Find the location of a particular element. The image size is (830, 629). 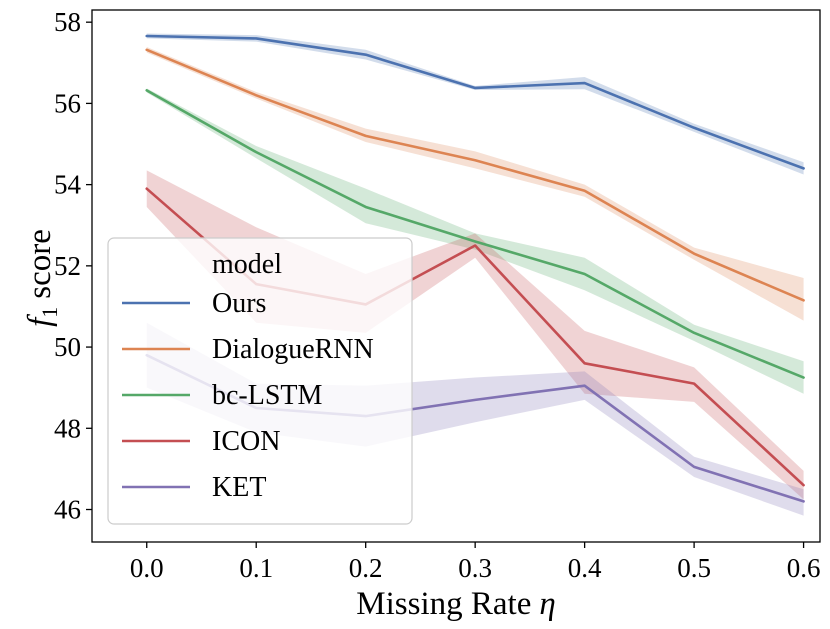

y-tick-label: 50 is located at coordinates (67, 347).